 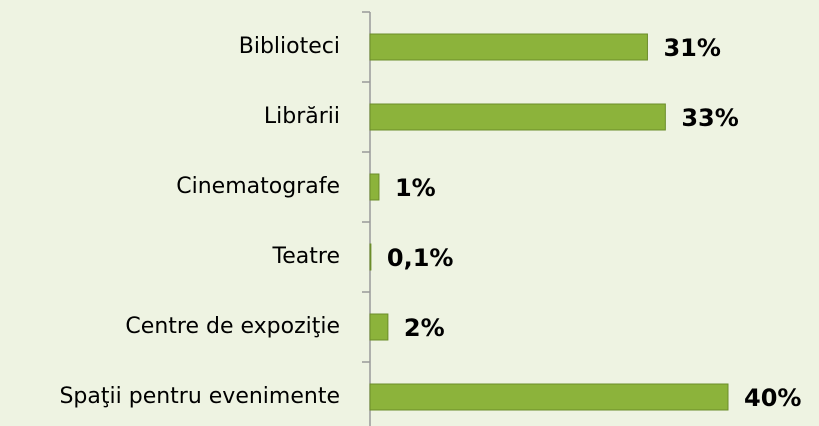 What do you see at coordinates (709, 118) in the screenshot?
I see `value-label: 33%` at bounding box center [709, 118].